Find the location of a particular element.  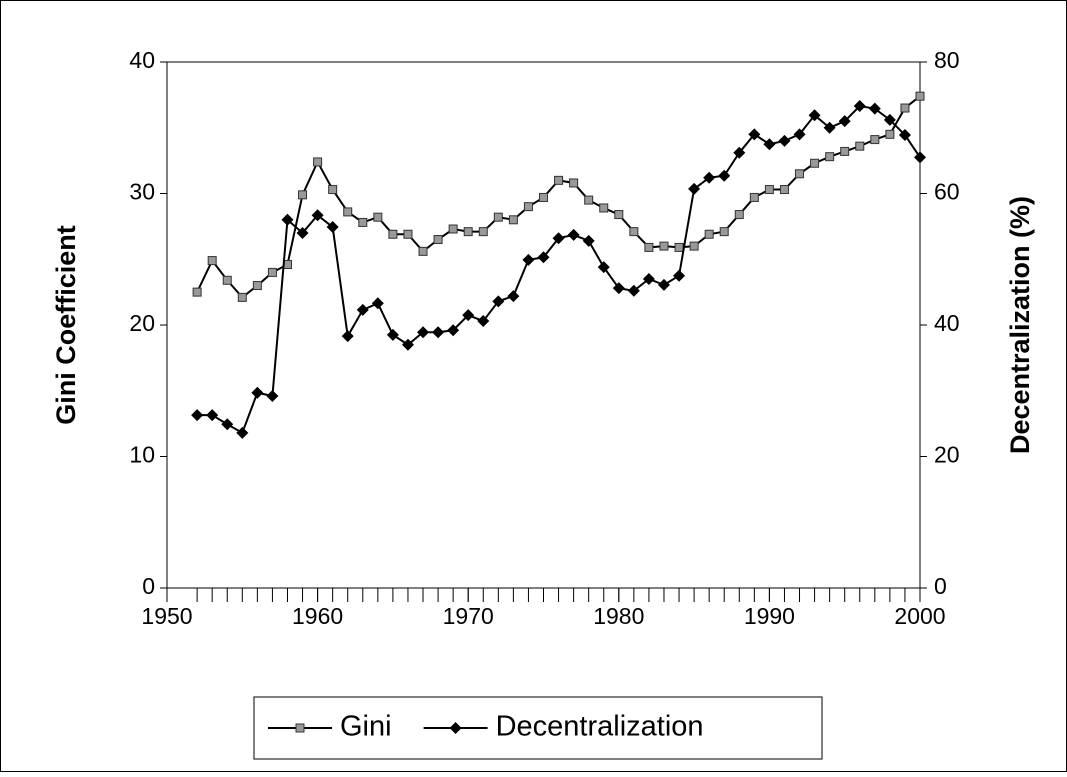

y-tick-label: 0 is located at coordinates (148, 586).